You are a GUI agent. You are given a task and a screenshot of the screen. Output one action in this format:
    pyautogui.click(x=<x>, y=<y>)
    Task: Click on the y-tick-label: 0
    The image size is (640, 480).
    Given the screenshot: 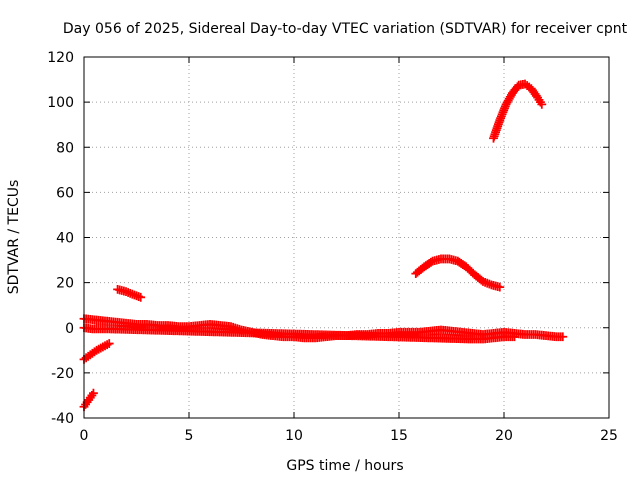 What is the action you would take?
    pyautogui.click(x=69, y=329)
    